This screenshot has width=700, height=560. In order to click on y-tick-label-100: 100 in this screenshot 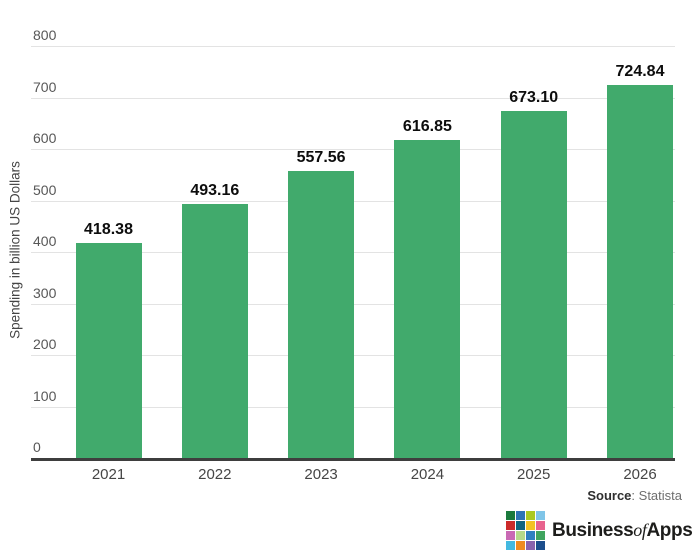, I will do `click(45, 395)`.